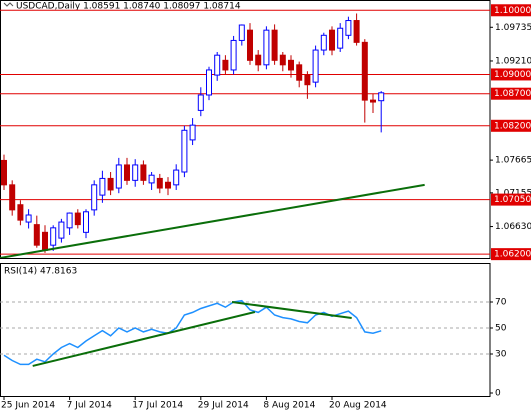 The image size is (531, 412). Describe the element at coordinates (501, 303) in the screenshot. I see `y-tick-label: 70` at that location.